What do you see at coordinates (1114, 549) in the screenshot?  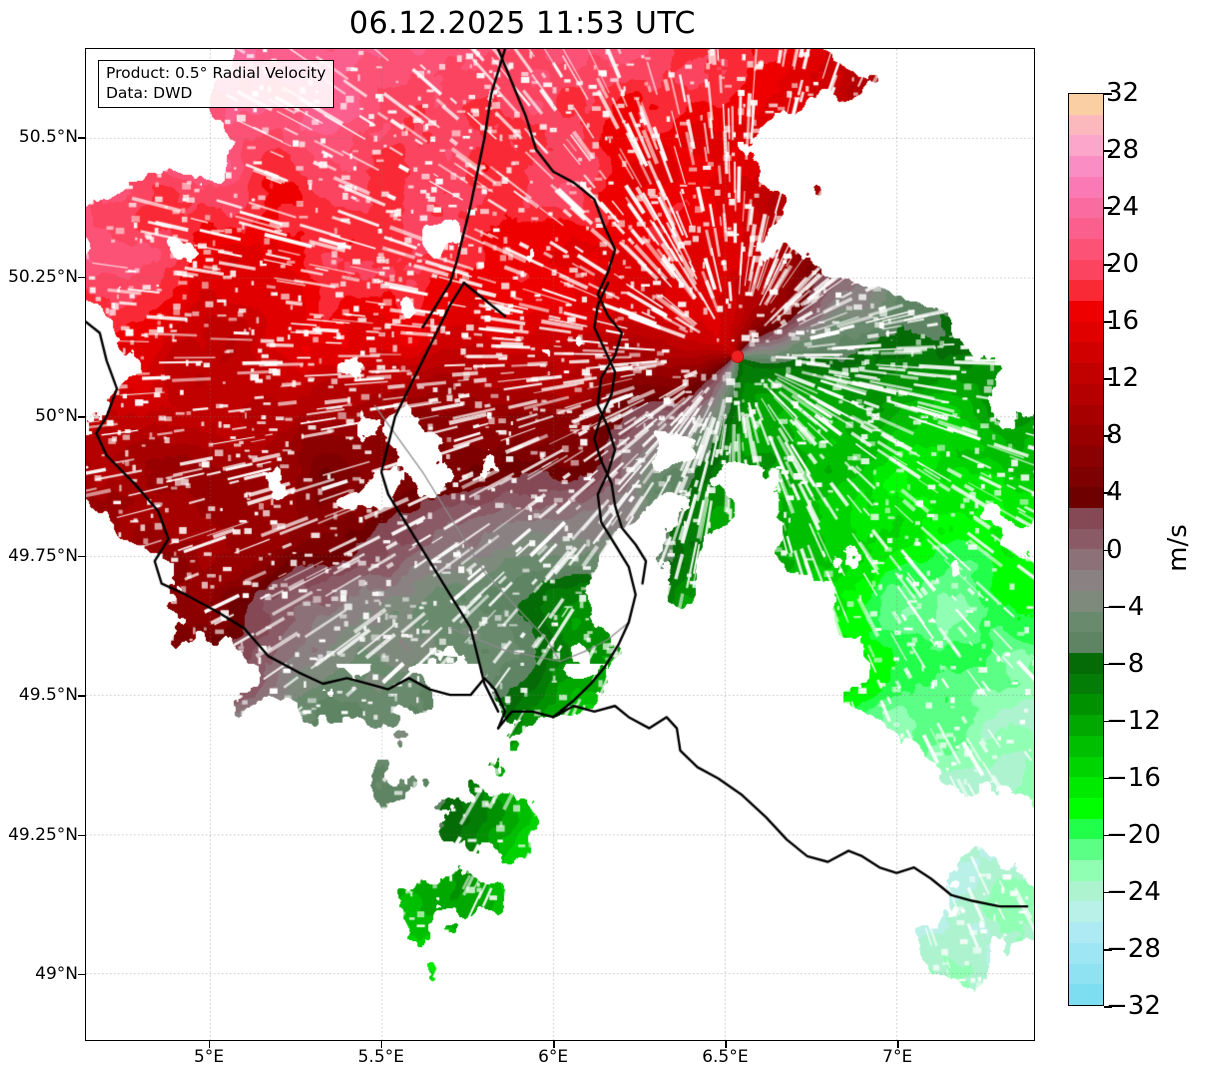 I see `colorbar-tick-label: 0` at bounding box center [1114, 549].